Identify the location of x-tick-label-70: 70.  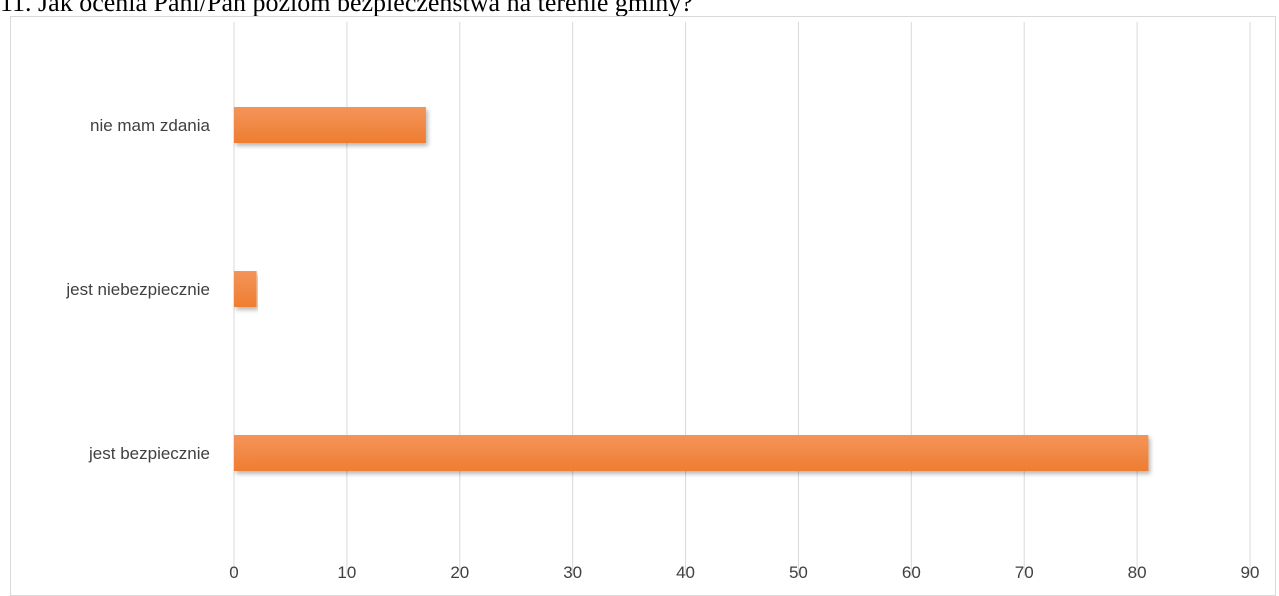
(1024, 572).